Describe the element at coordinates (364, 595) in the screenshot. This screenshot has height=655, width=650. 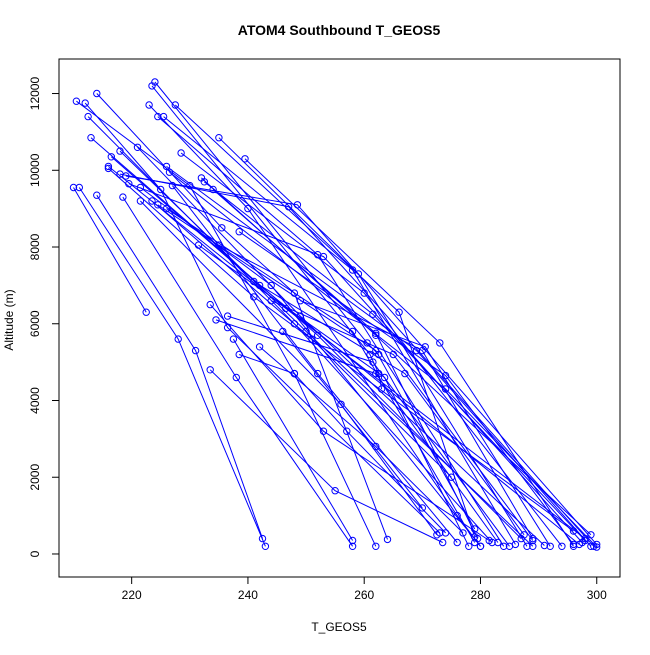
I see `x-tick-label: 260` at that location.